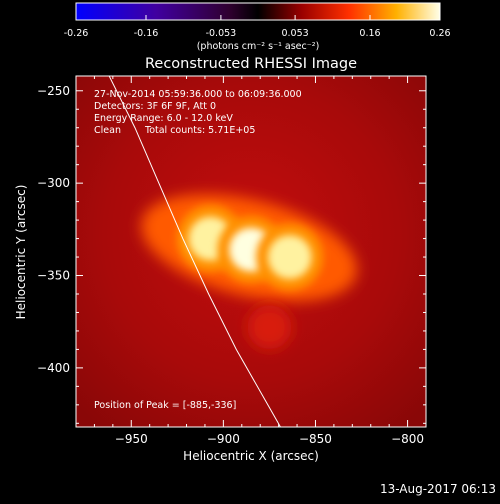 The height and width of the screenshot is (504, 500). I want to click on colorbar-tick-label: -0.053, so click(221, 33).